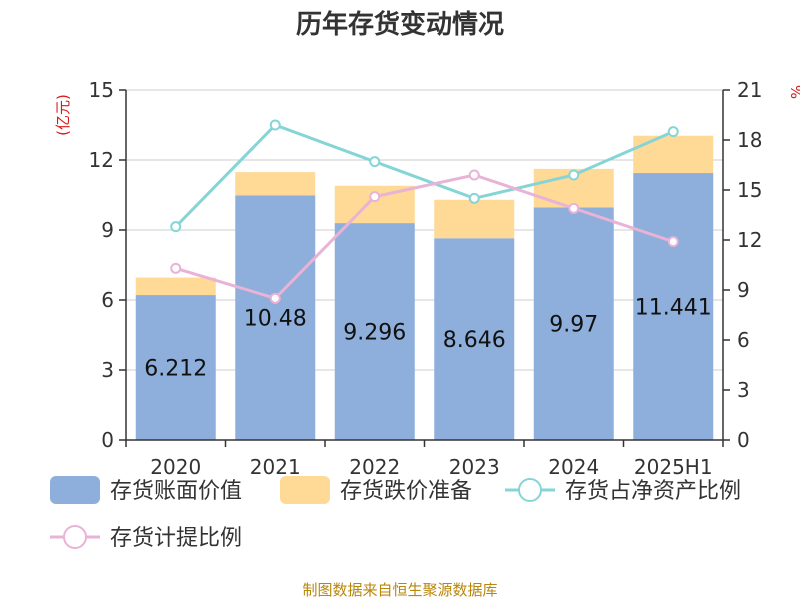  What do you see at coordinates (794, 92) in the screenshot?
I see `right-axis-unit: %` at bounding box center [794, 92].